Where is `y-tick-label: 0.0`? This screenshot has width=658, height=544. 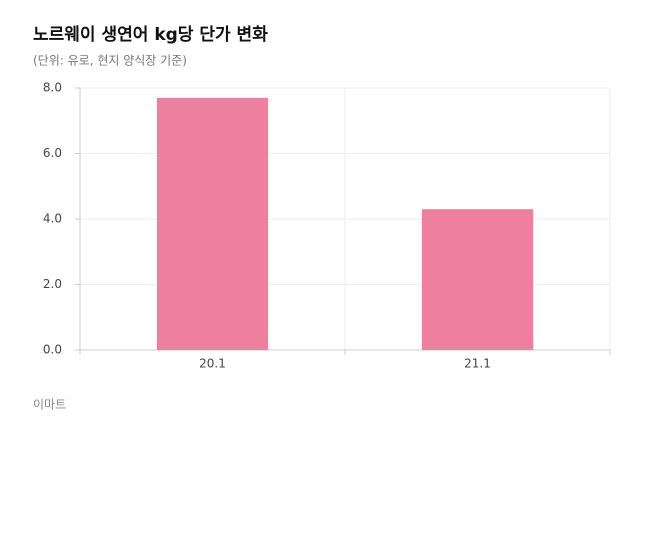 y-tick-label: 0.0 is located at coordinates (52, 350).